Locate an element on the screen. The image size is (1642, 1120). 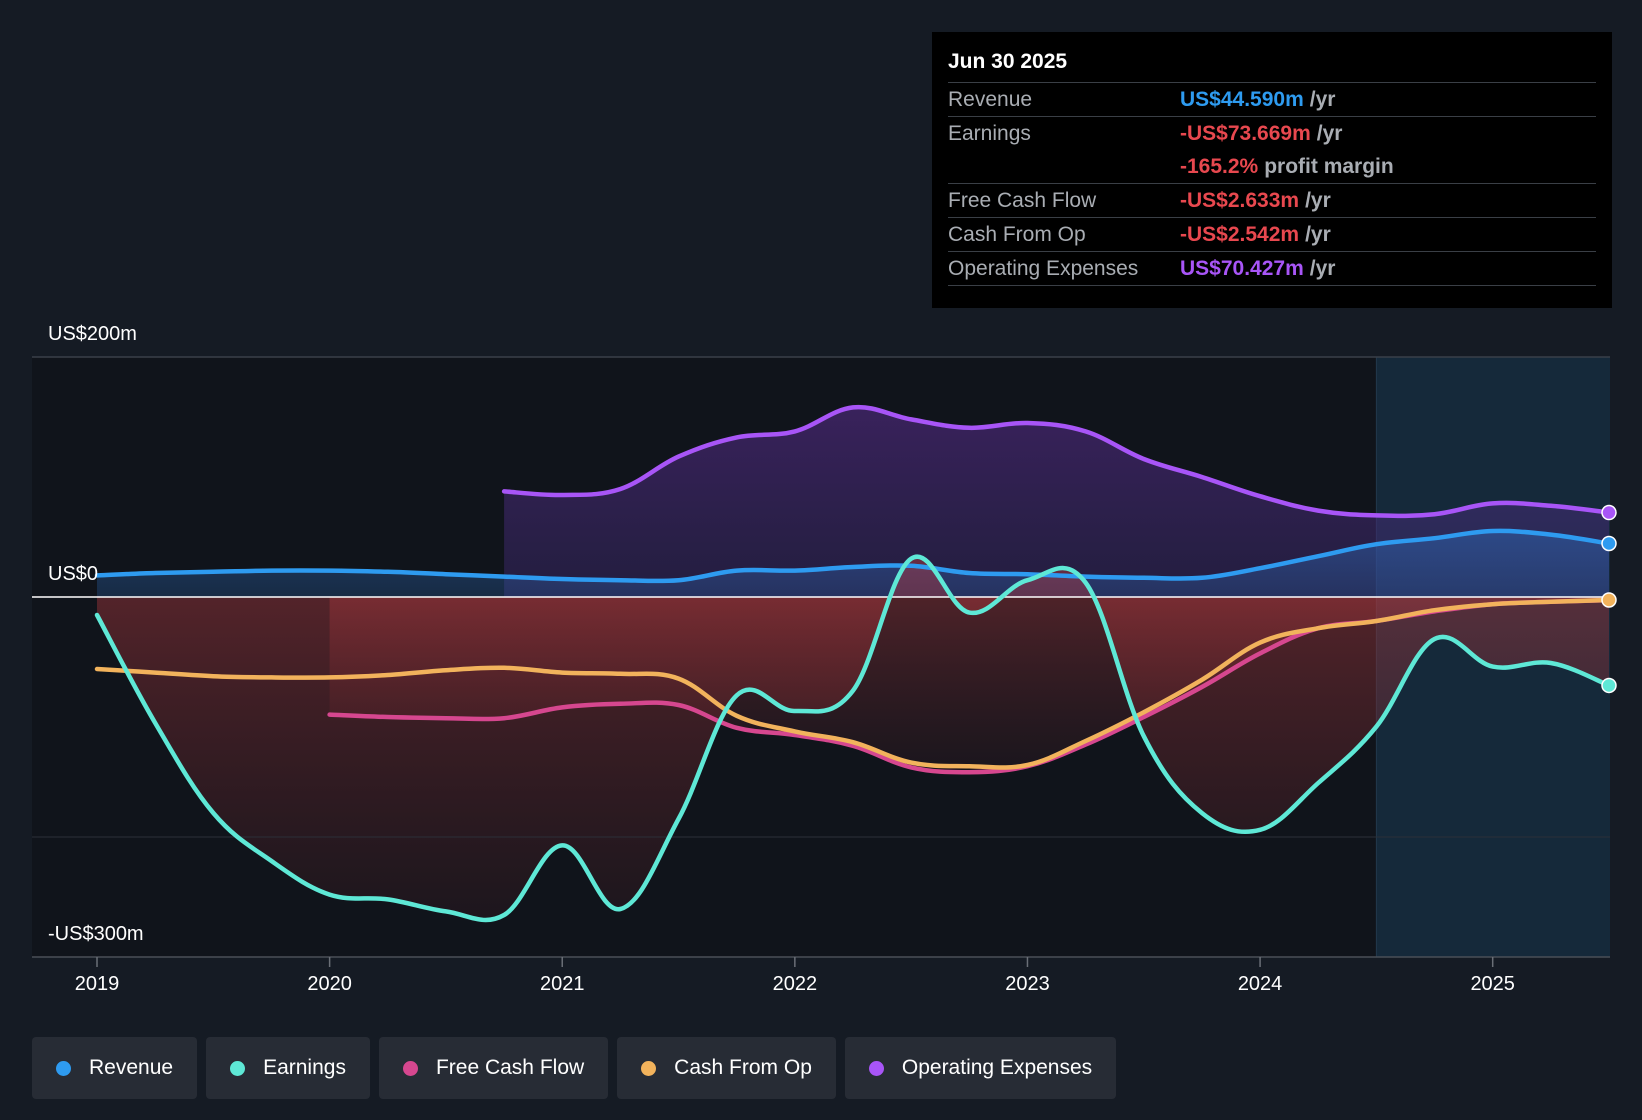
y-label-zero: US$0 is located at coordinates (73, 574).